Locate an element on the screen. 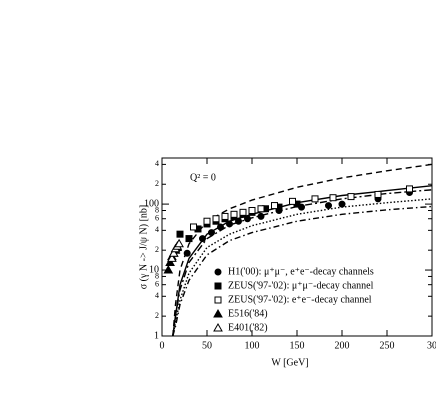 Image resolution: width=436 pixels, height=409 pixels. x-tick-label: 50 is located at coordinates (207, 345).